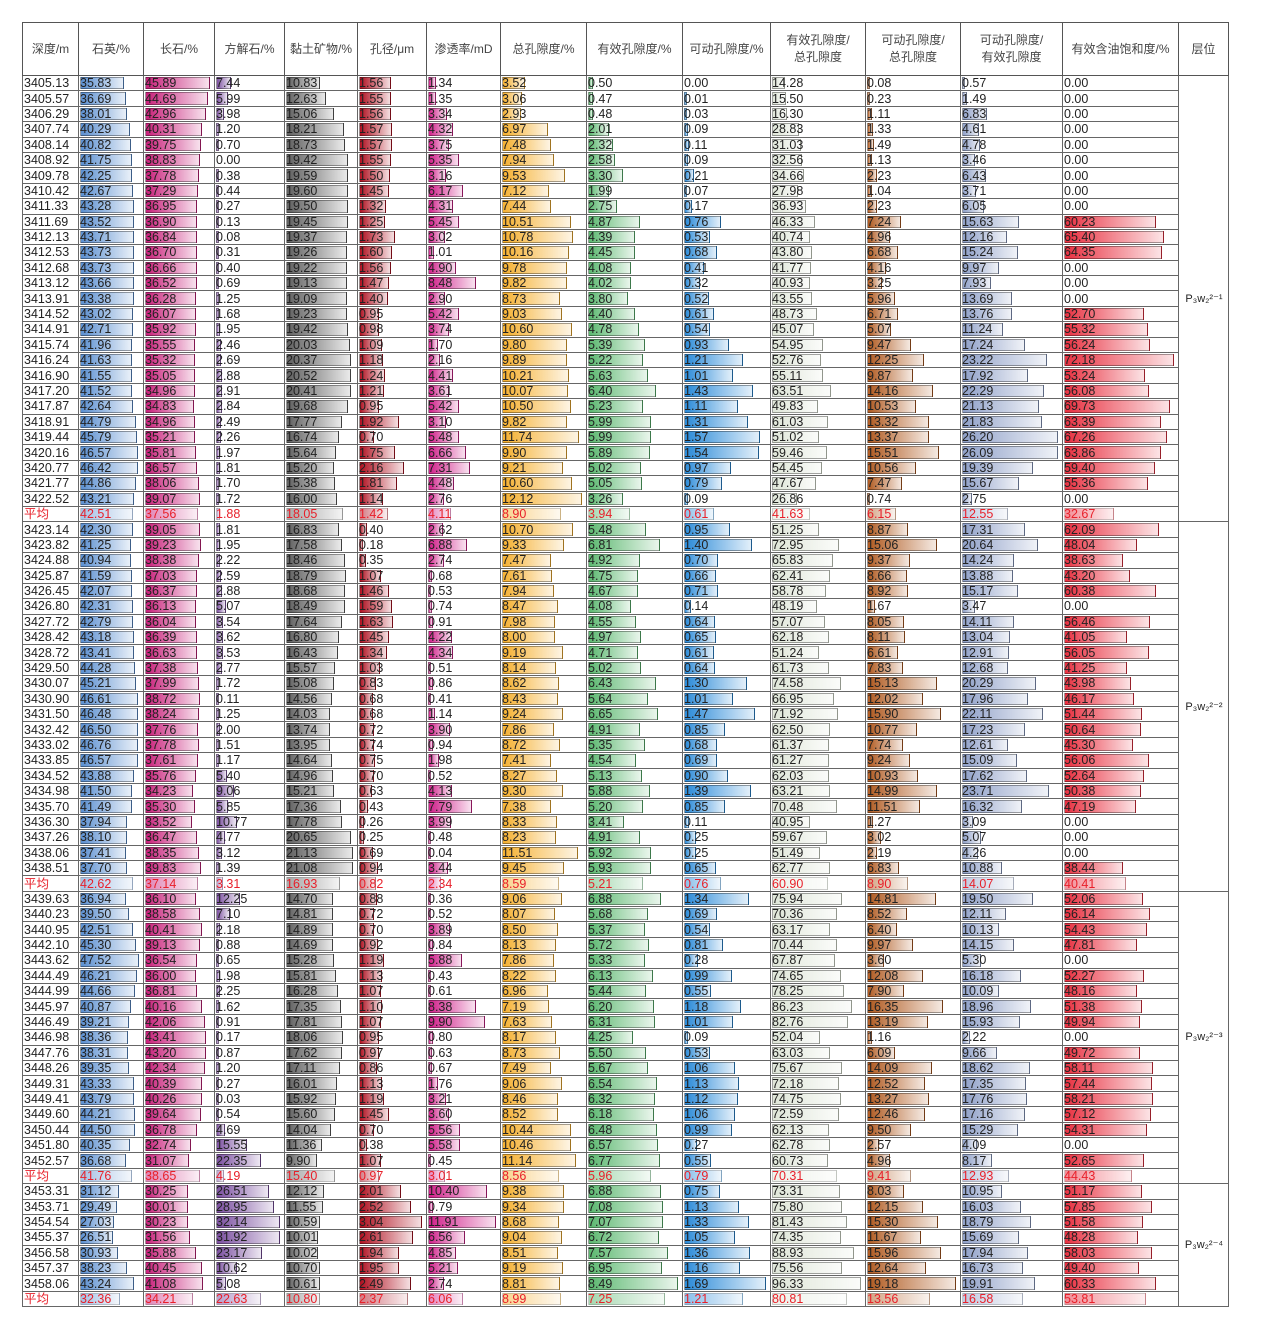 This screenshot has width=1270, height=1324. I want to click on cell-effective-porosity: 5.50, so click(634, 1053).